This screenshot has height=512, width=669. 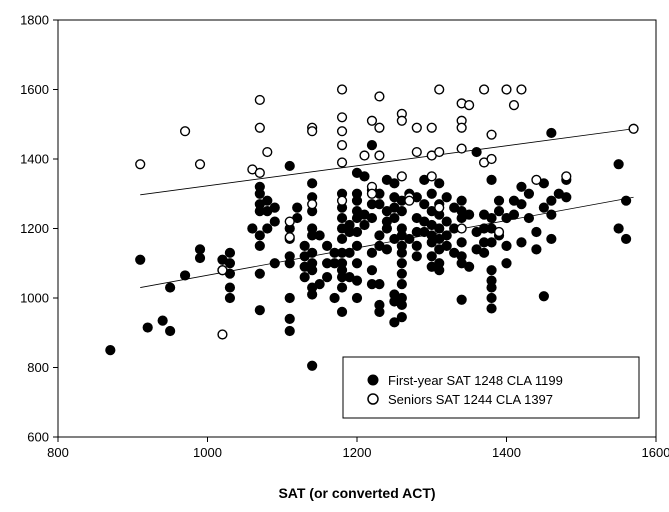 What do you see at coordinates (34, 298) in the screenshot?
I see `y-tick-label: 1000` at bounding box center [34, 298].